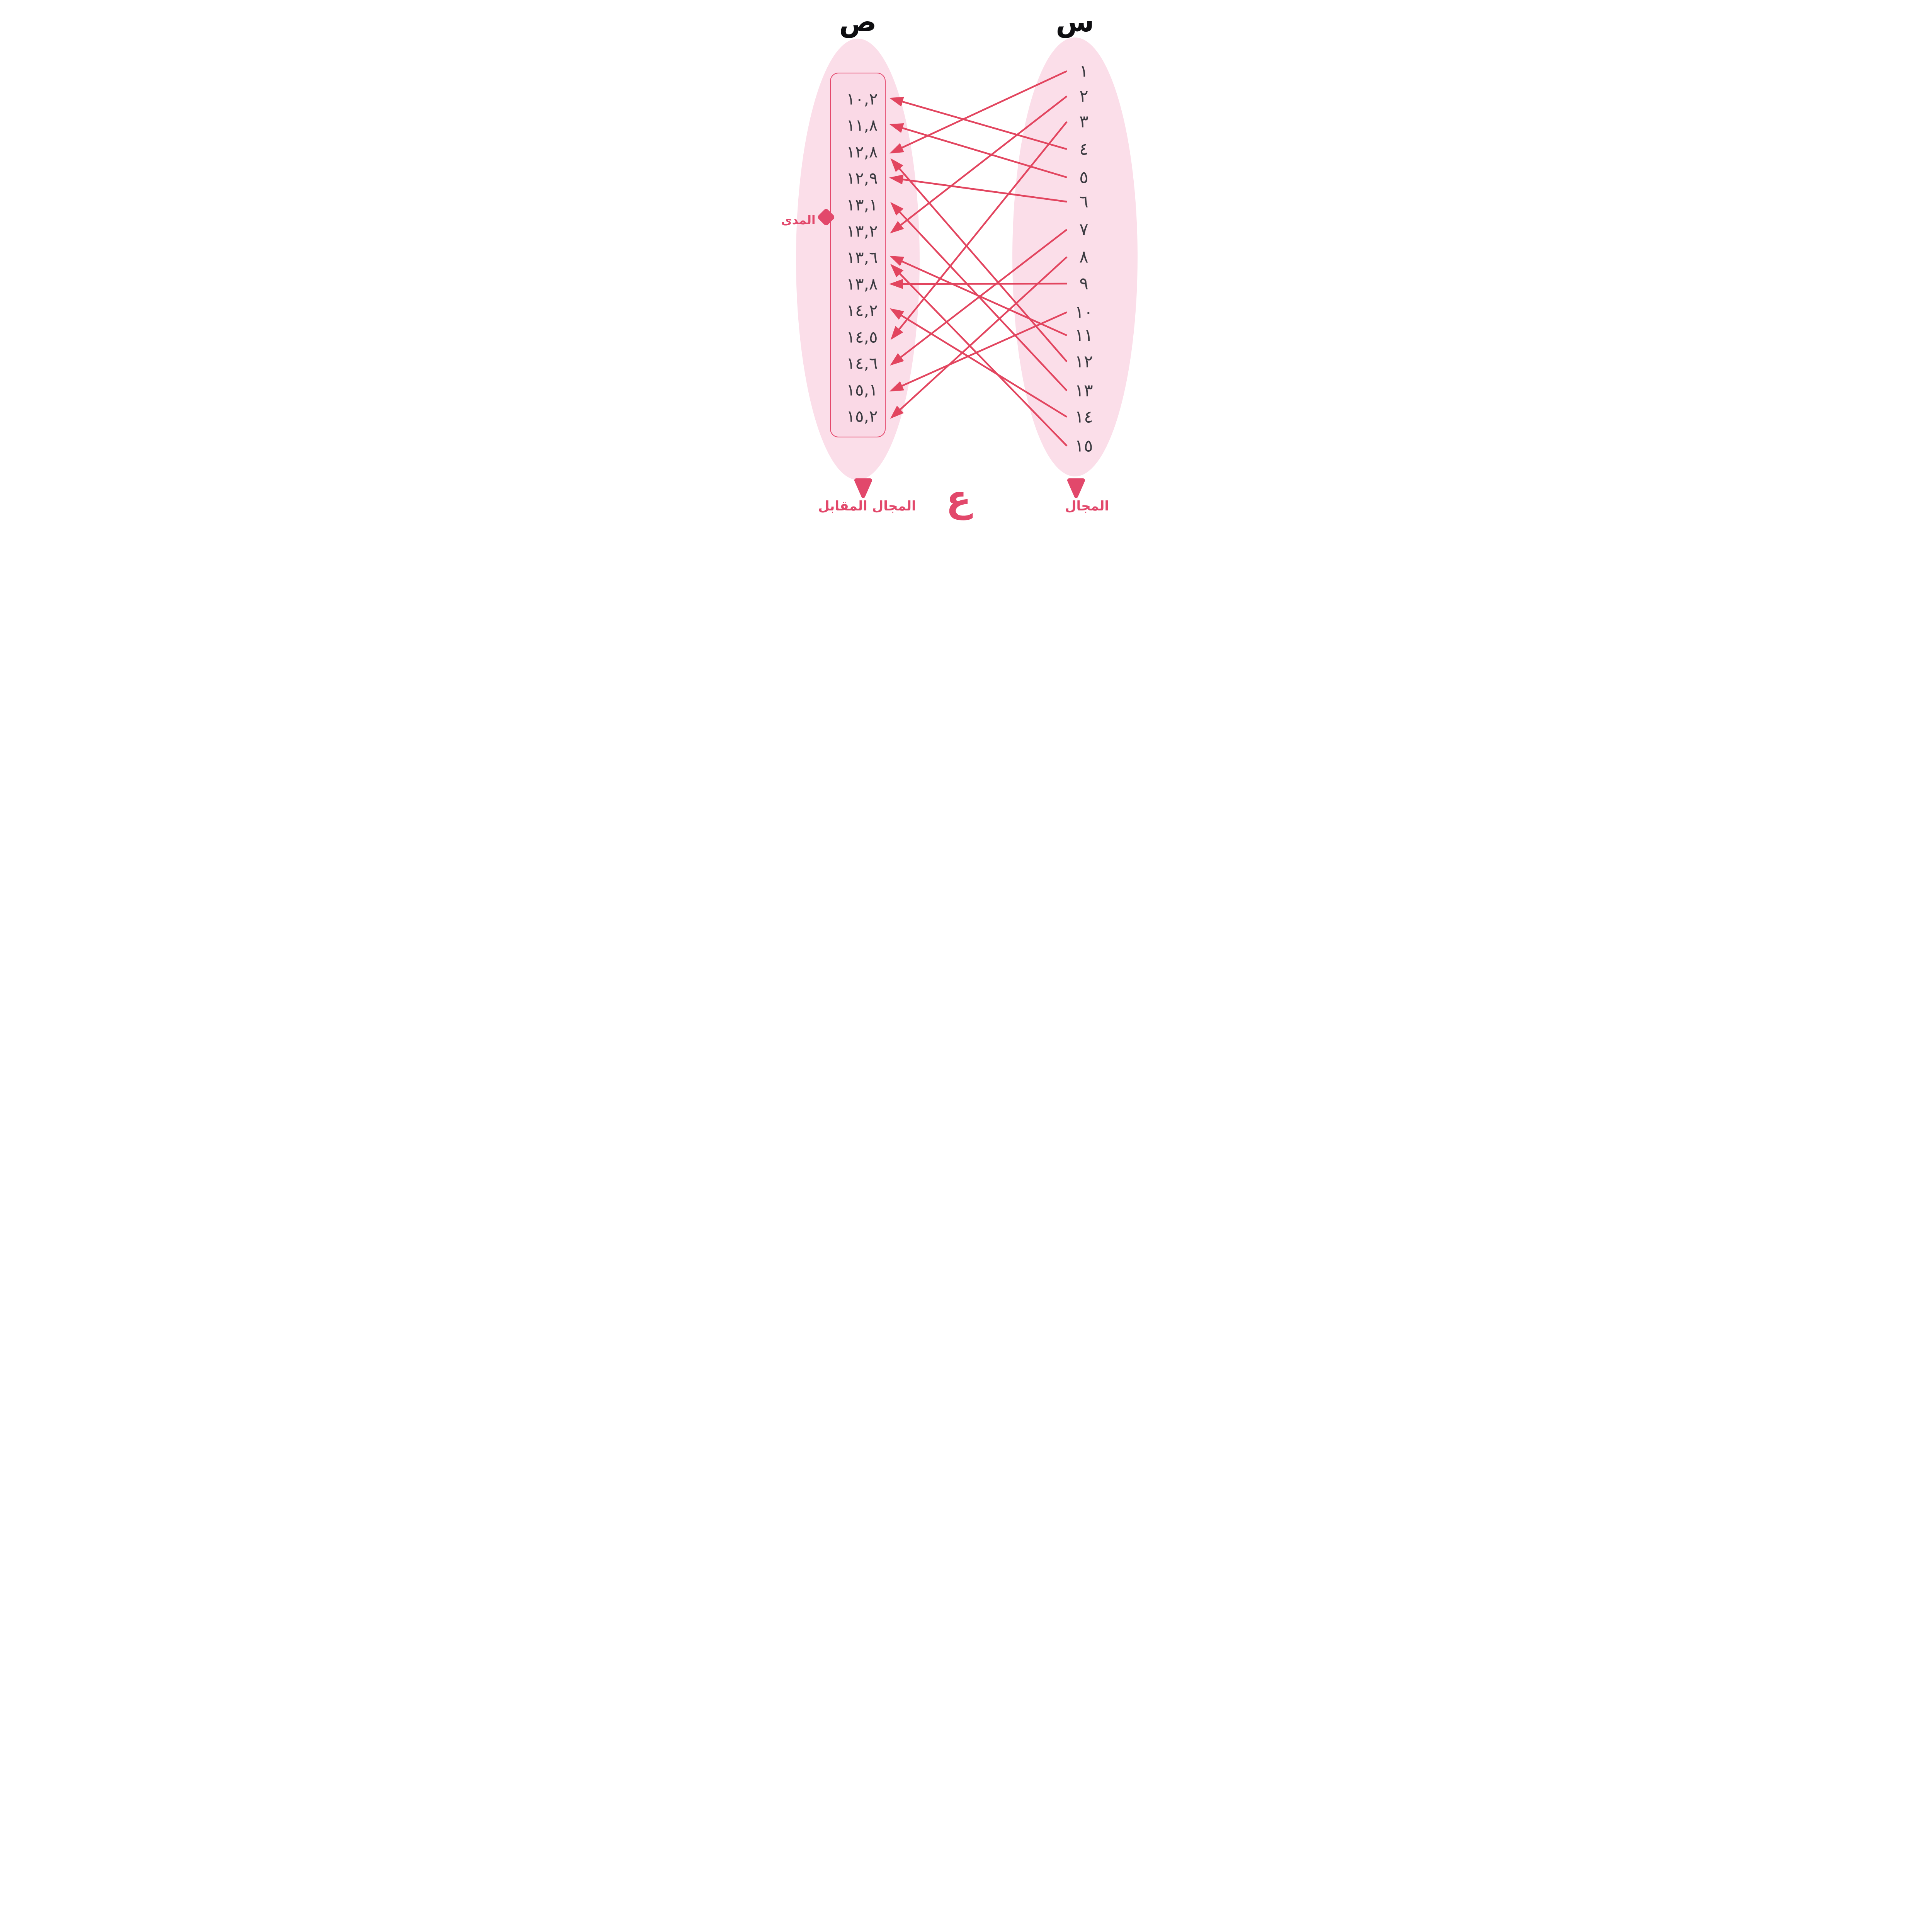 Image resolution: width=1932 pixels, height=1932 pixels. Describe the element at coordinates (1084, 177) in the screenshot. I see `domain-value: ٥` at that location.